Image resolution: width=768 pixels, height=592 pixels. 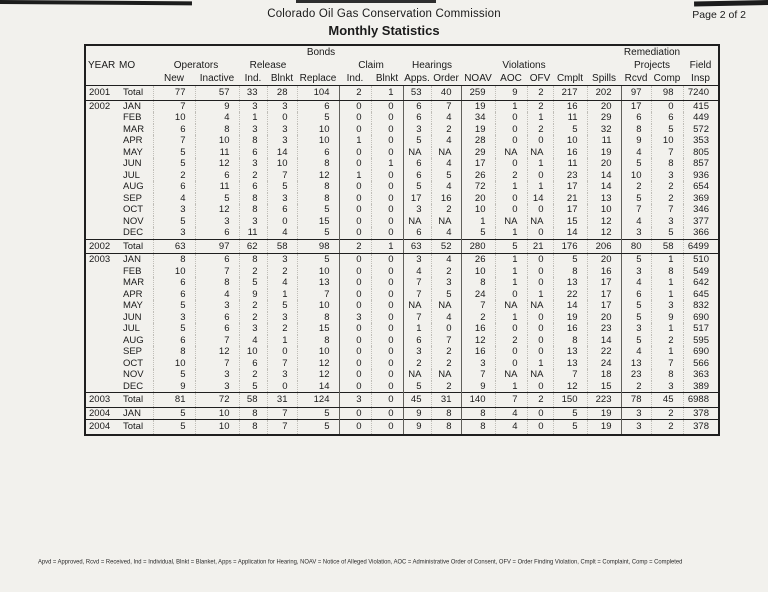 What do you see at coordinates (635, 283) in the screenshot?
I see `value-cell: 4` at bounding box center [635, 283].